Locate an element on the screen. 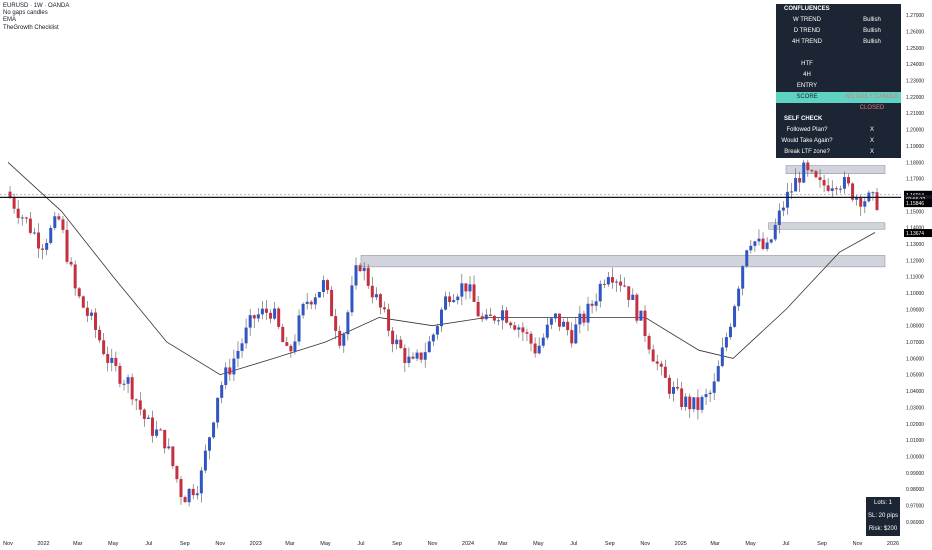 The image size is (932, 550). x-tick-label: 2024 is located at coordinates (468, 544).